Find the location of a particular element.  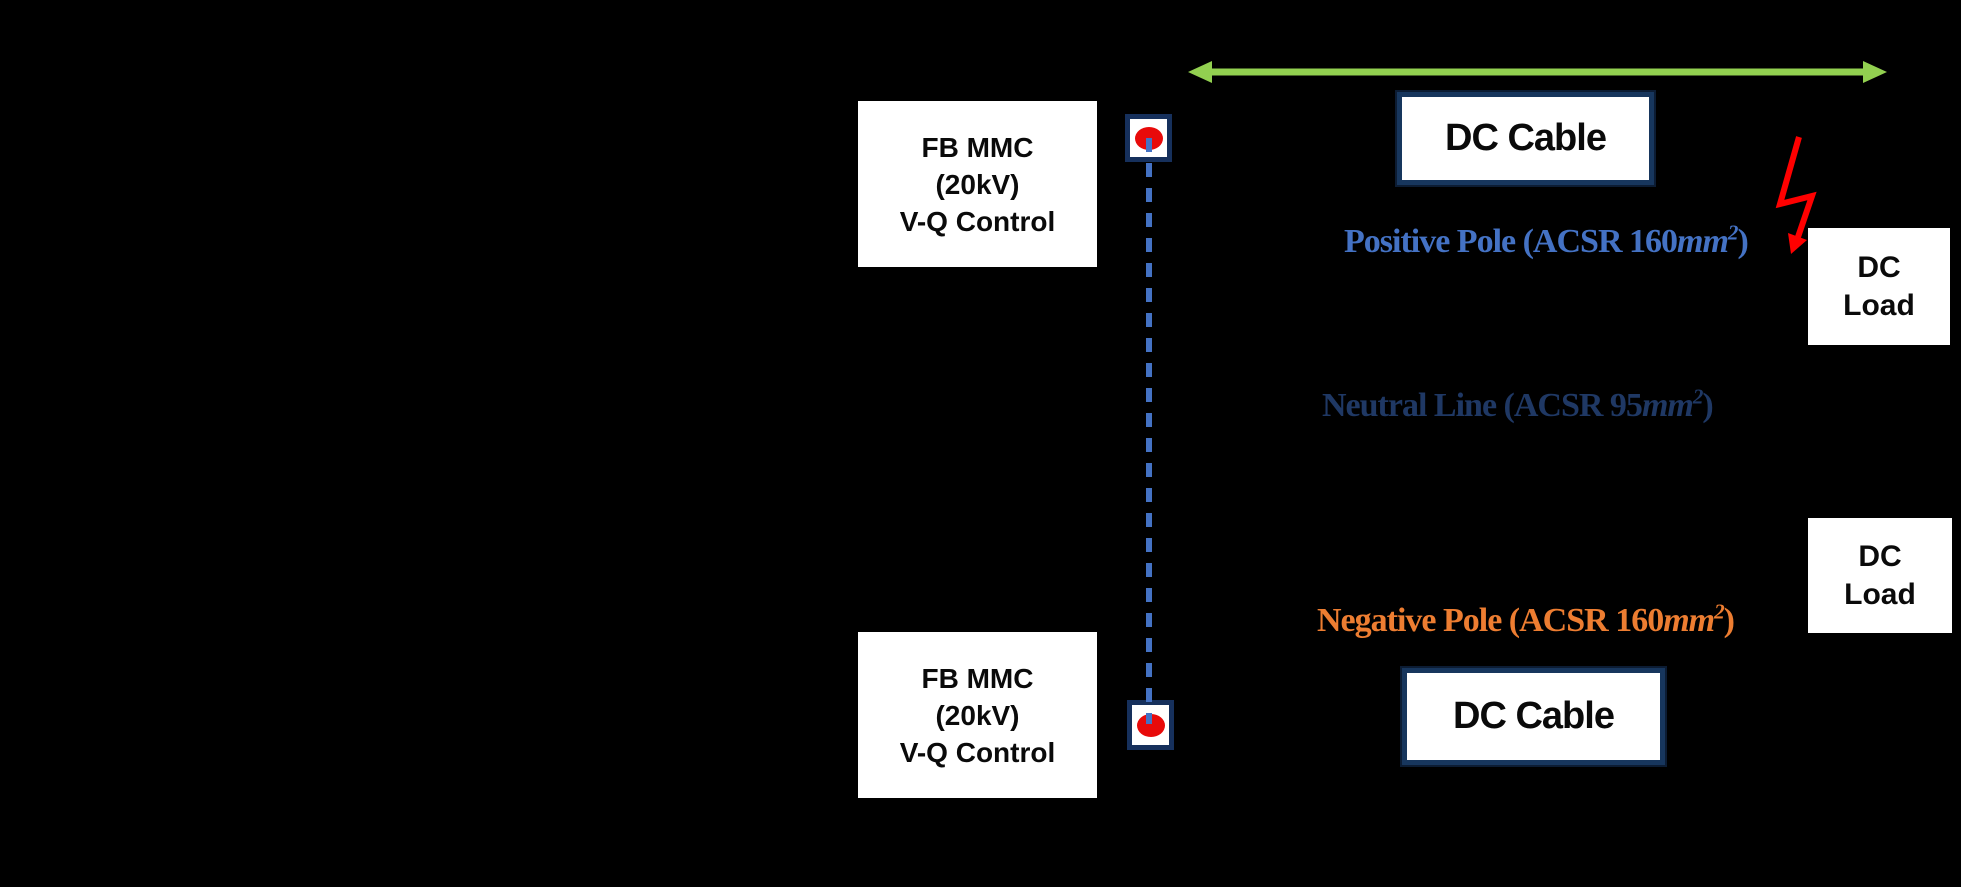

neutral-line-label: Neutral Line (ACSR 95mm2) is located at coordinates (1518, 405).